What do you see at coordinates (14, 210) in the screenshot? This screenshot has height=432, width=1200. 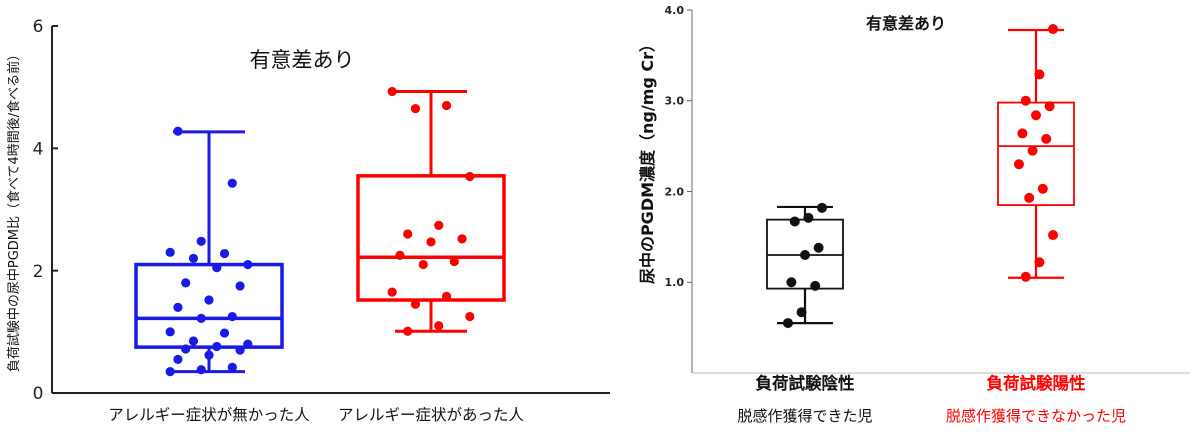 I see `y-axis-title: 負荷試験中の尿中PGDM比（食べて4時間後/食べる前）` at bounding box center [14, 210].